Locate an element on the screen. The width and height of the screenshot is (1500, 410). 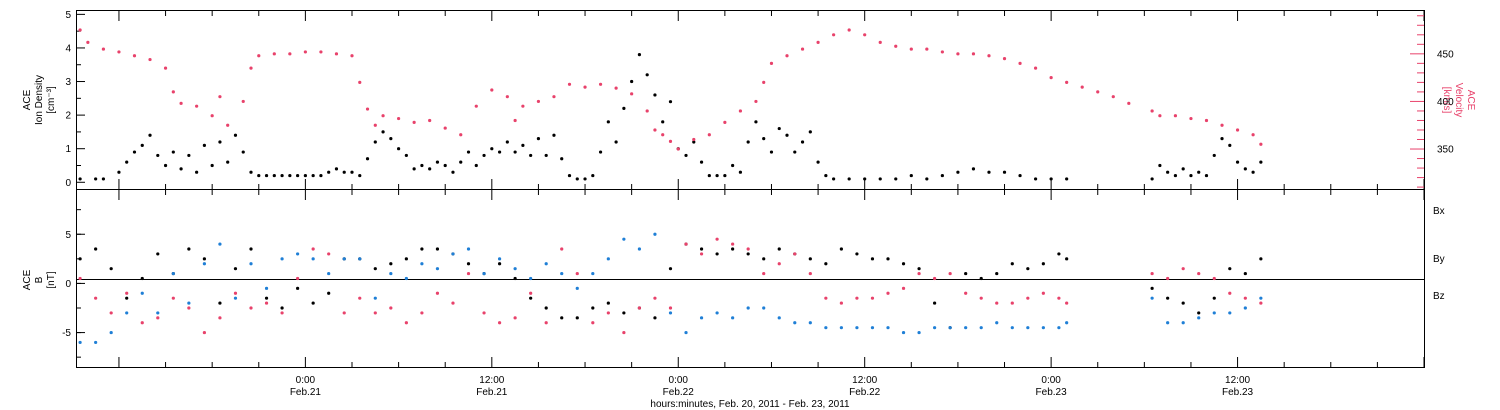
density-axis-title-line2: Ion Density is located at coordinates (39, 100).